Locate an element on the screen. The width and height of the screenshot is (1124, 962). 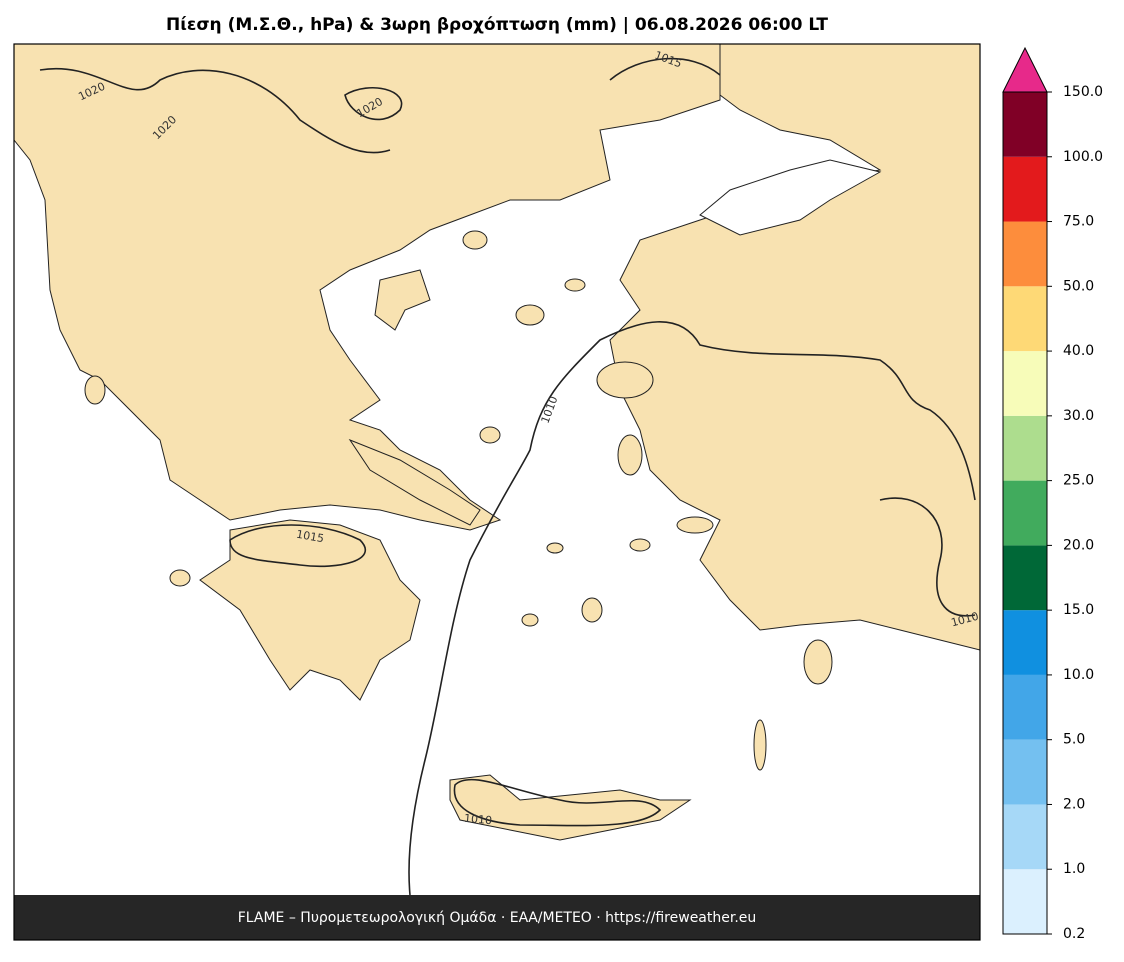
colorbar-tick-label: 15.0 is located at coordinates (1078, 610).